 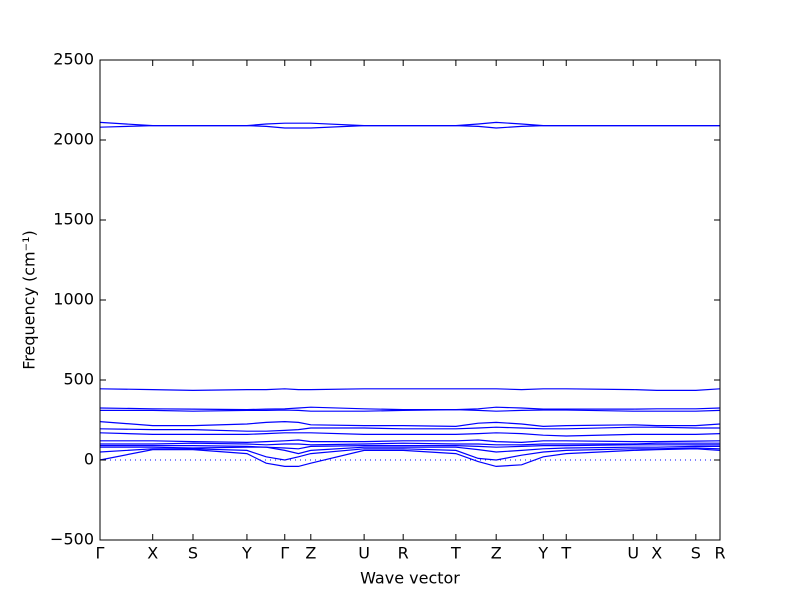 I want to click on y-tick-label: 1500, so click(x=73, y=219).